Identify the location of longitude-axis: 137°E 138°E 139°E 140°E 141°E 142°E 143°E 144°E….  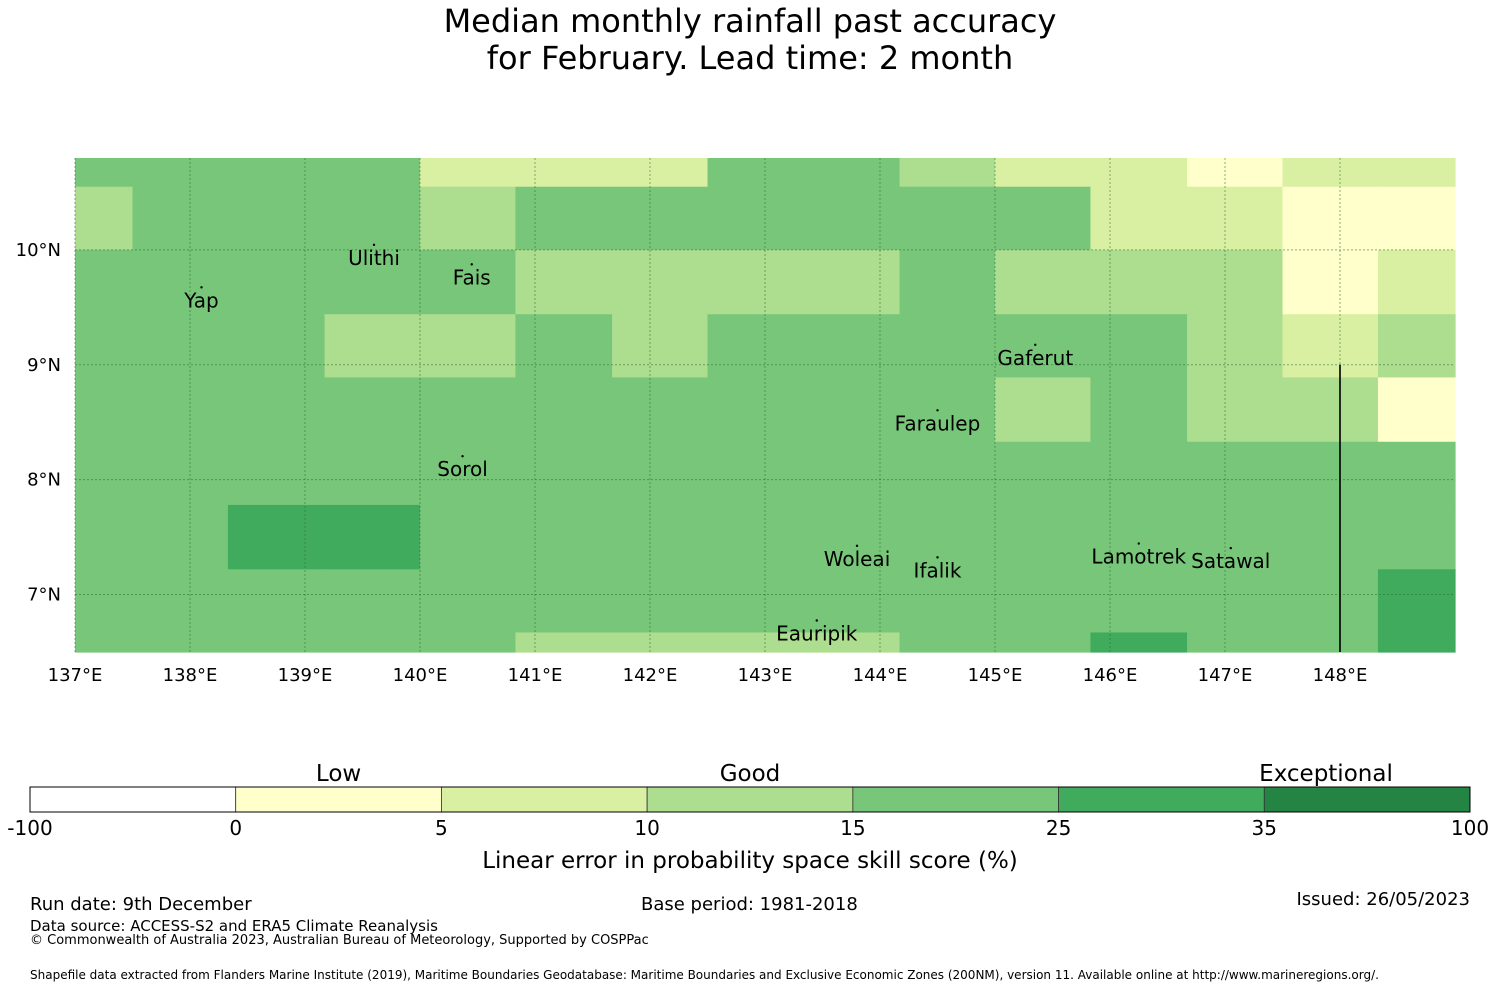
(708, 675).